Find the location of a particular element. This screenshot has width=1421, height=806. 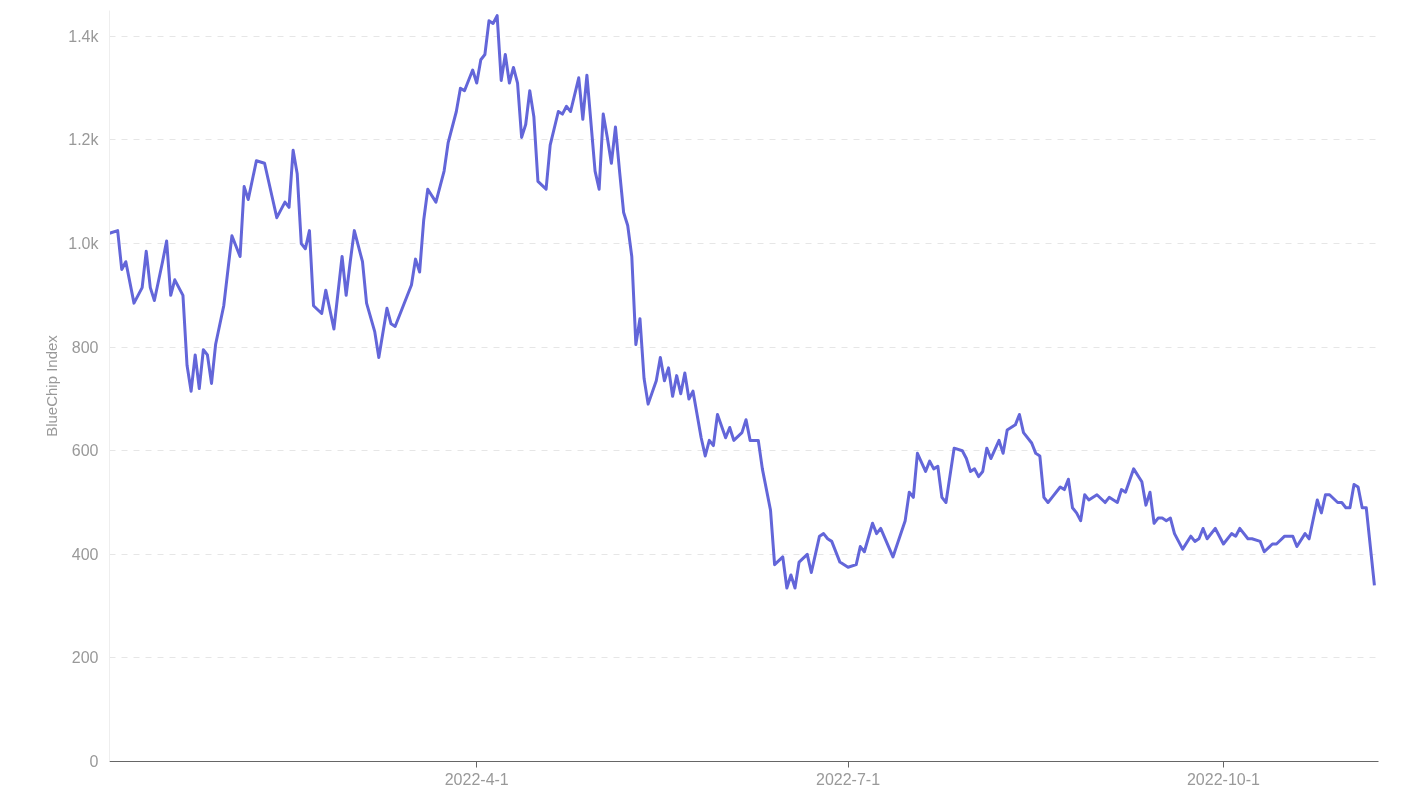

y-tick-label: 200 is located at coordinates (85, 658).